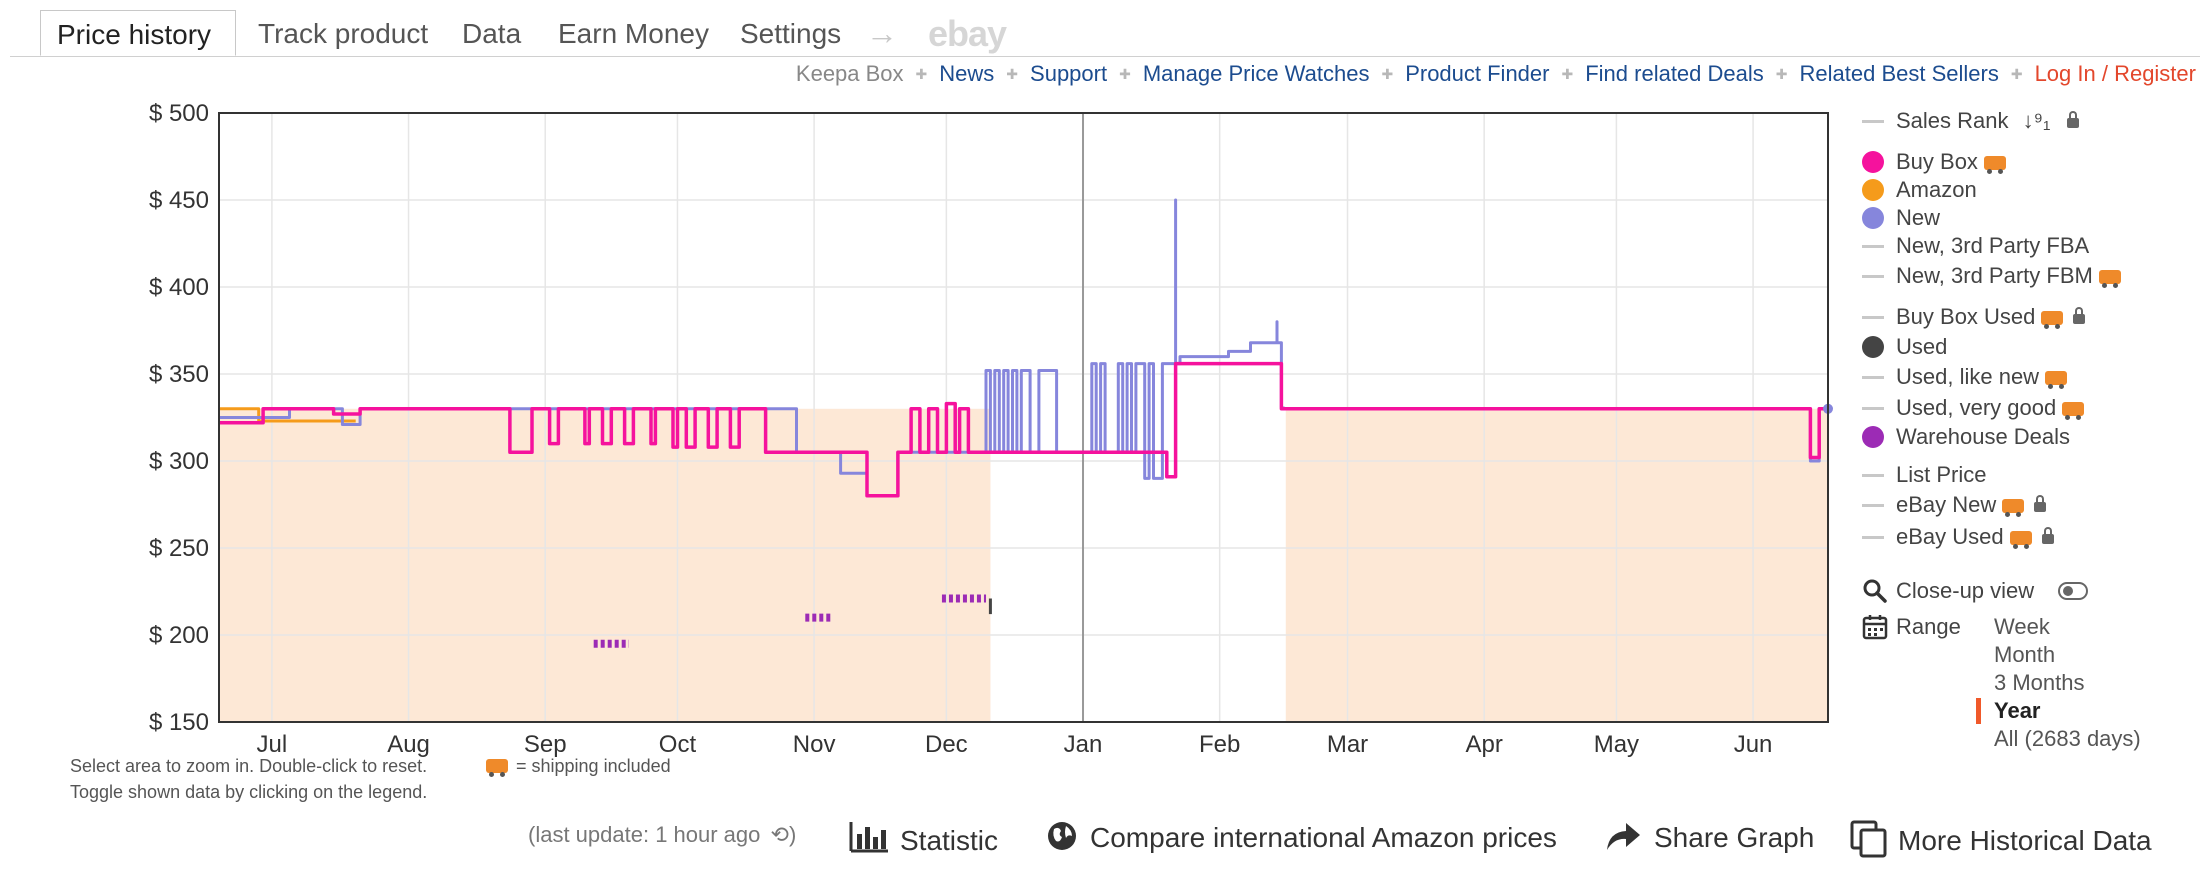 Image resolution: width=2204 pixels, height=884 pixels. Describe the element at coordinates (644, 834) in the screenshot. I see `last-update-text: (last update: 1 hour ago` at that location.